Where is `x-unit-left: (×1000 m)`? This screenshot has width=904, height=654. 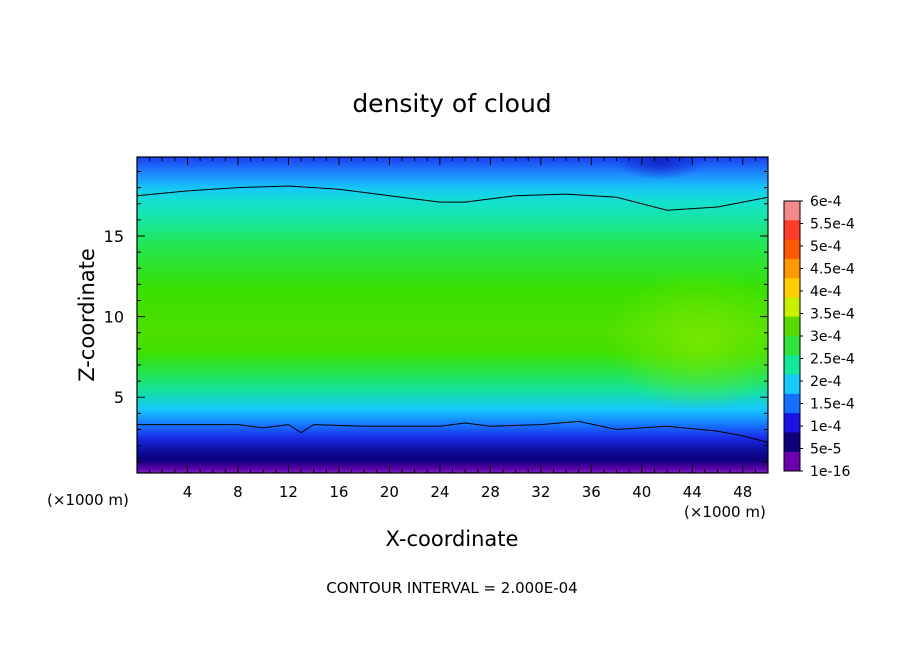 x-unit-left: (×1000 m) is located at coordinates (88, 500).